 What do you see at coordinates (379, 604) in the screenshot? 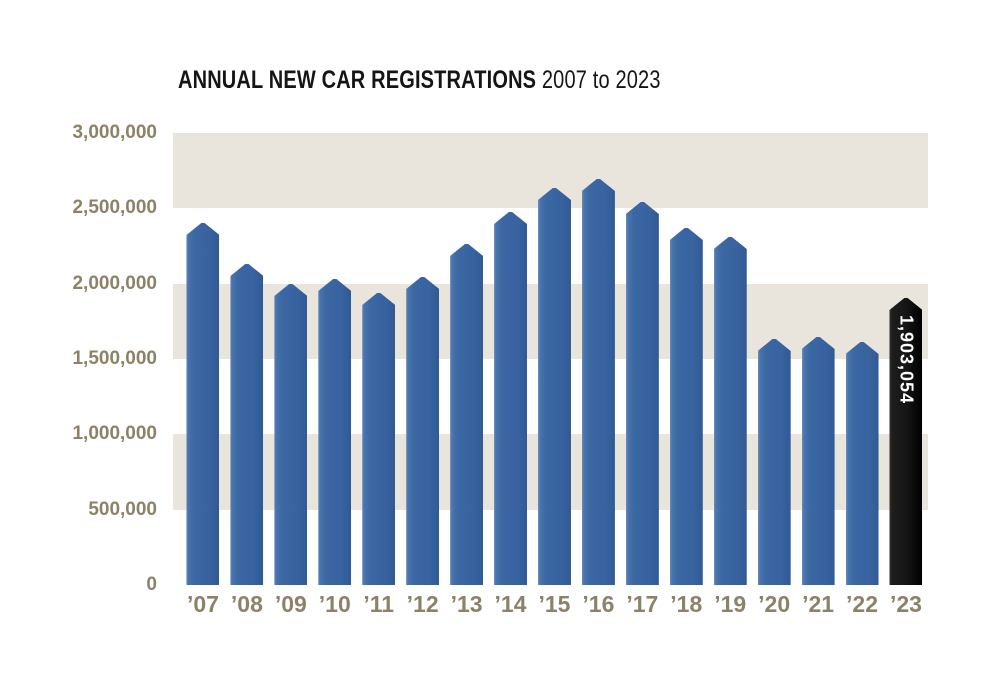
I see `x-tick-label: ’11` at bounding box center [379, 604].